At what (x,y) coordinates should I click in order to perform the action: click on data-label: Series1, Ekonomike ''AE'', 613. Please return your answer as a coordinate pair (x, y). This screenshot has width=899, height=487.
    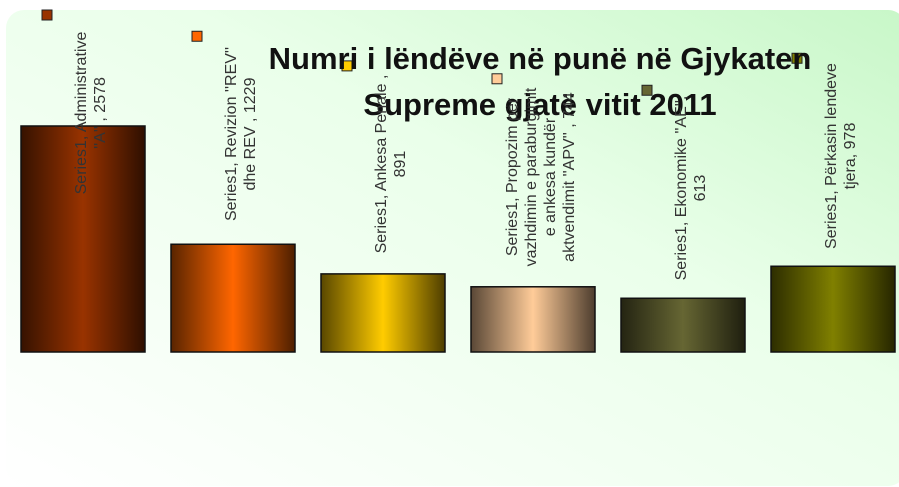
    Looking at the image, I should click on (691, 188).